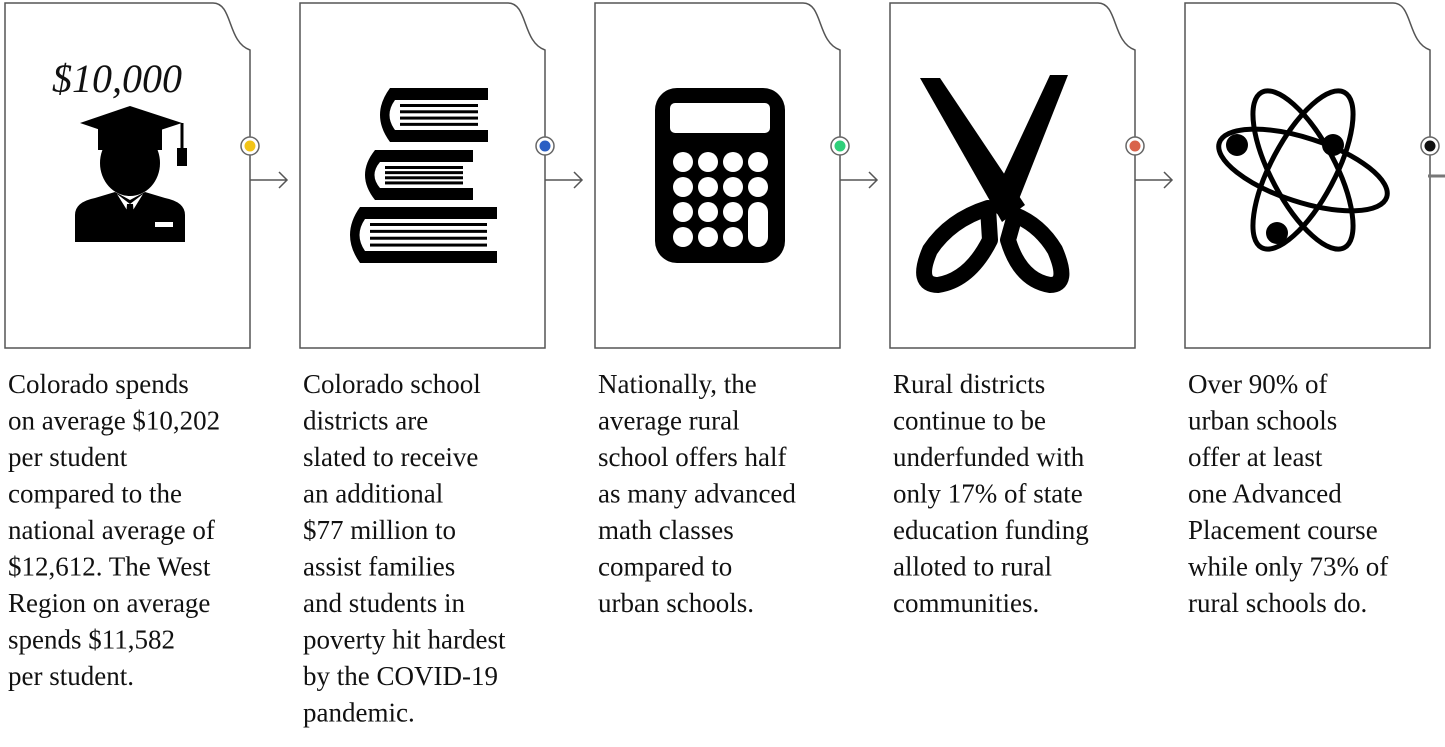 The height and width of the screenshot is (747, 1445). Describe the element at coordinates (384, 603) in the screenshot. I see `card-text-line: and students in` at that location.